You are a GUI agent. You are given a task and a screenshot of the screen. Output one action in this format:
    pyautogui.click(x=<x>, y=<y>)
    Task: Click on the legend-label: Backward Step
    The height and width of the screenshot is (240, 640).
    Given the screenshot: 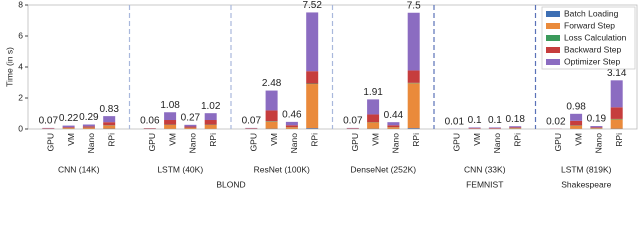 What is the action you would take?
    pyautogui.click(x=592, y=49)
    